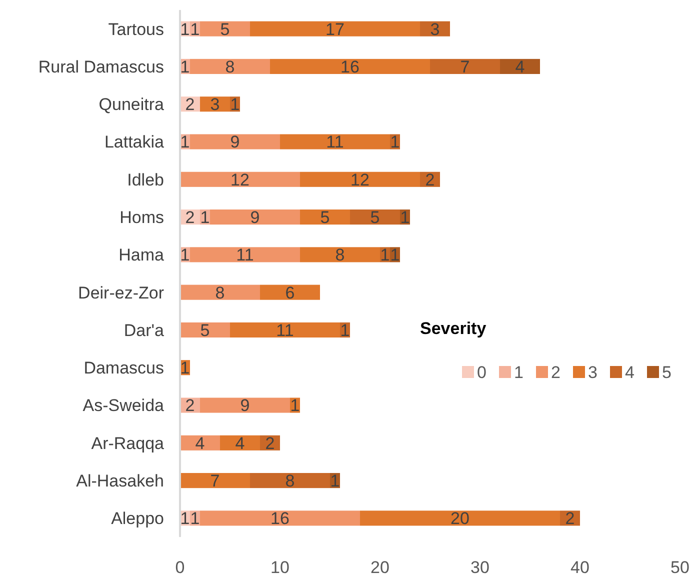  I want to click on legend-label: 1, so click(519, 372).